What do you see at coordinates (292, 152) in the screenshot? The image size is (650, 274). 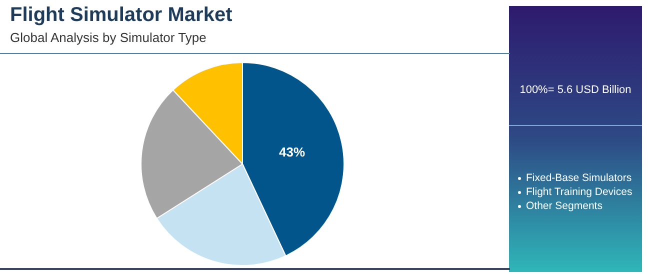 I see `data-label: 43%` at bounding box center [292, 152].